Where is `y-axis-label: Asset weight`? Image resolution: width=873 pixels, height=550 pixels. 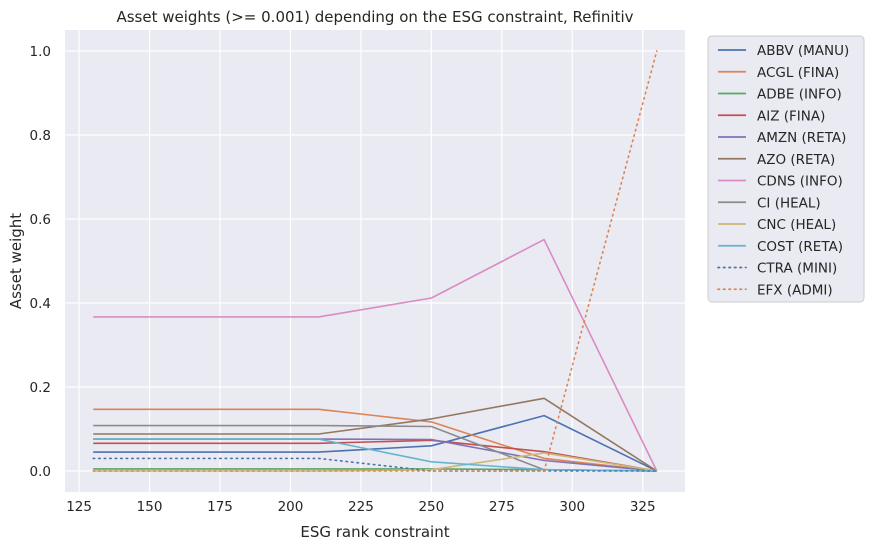
y-axis-label: Asset weight is located at coordinates (16, 261).